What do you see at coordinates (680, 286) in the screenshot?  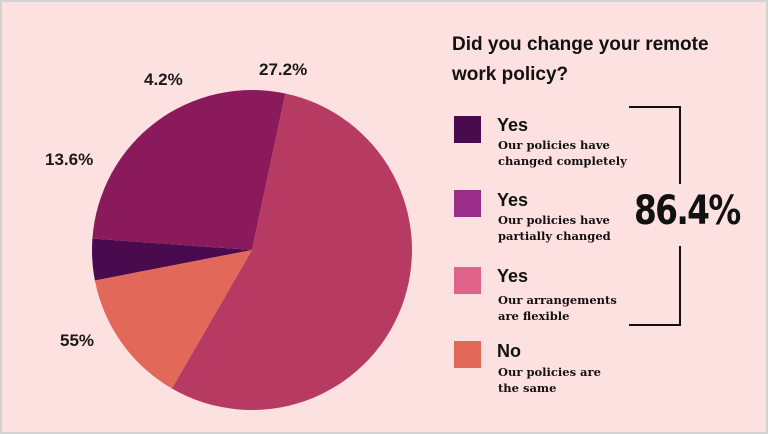 I see `bracket-right-lower` at bounding box center [680, 286].